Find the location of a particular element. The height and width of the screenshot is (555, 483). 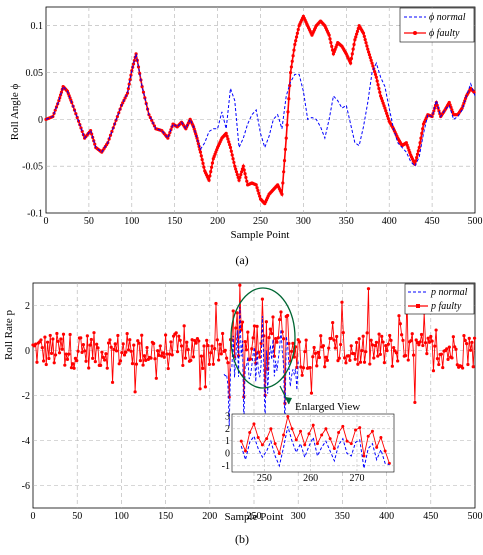

inset-xtick-label: 250 is located at coordinates (264, 478).